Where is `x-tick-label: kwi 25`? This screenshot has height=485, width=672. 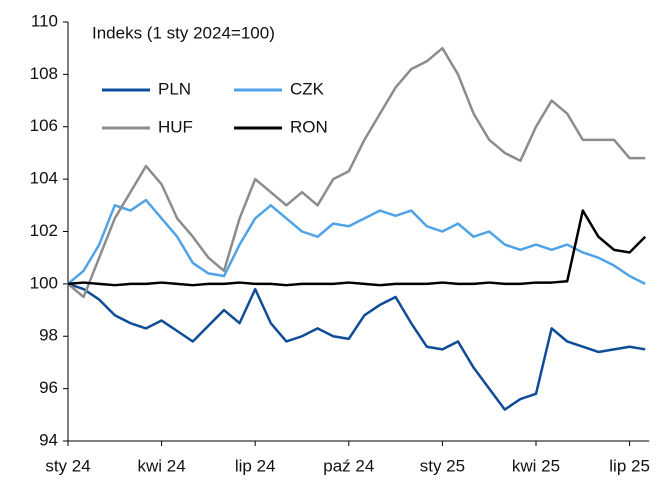
x-tick-label: kwi 25 is located at coordinates (536, 465).